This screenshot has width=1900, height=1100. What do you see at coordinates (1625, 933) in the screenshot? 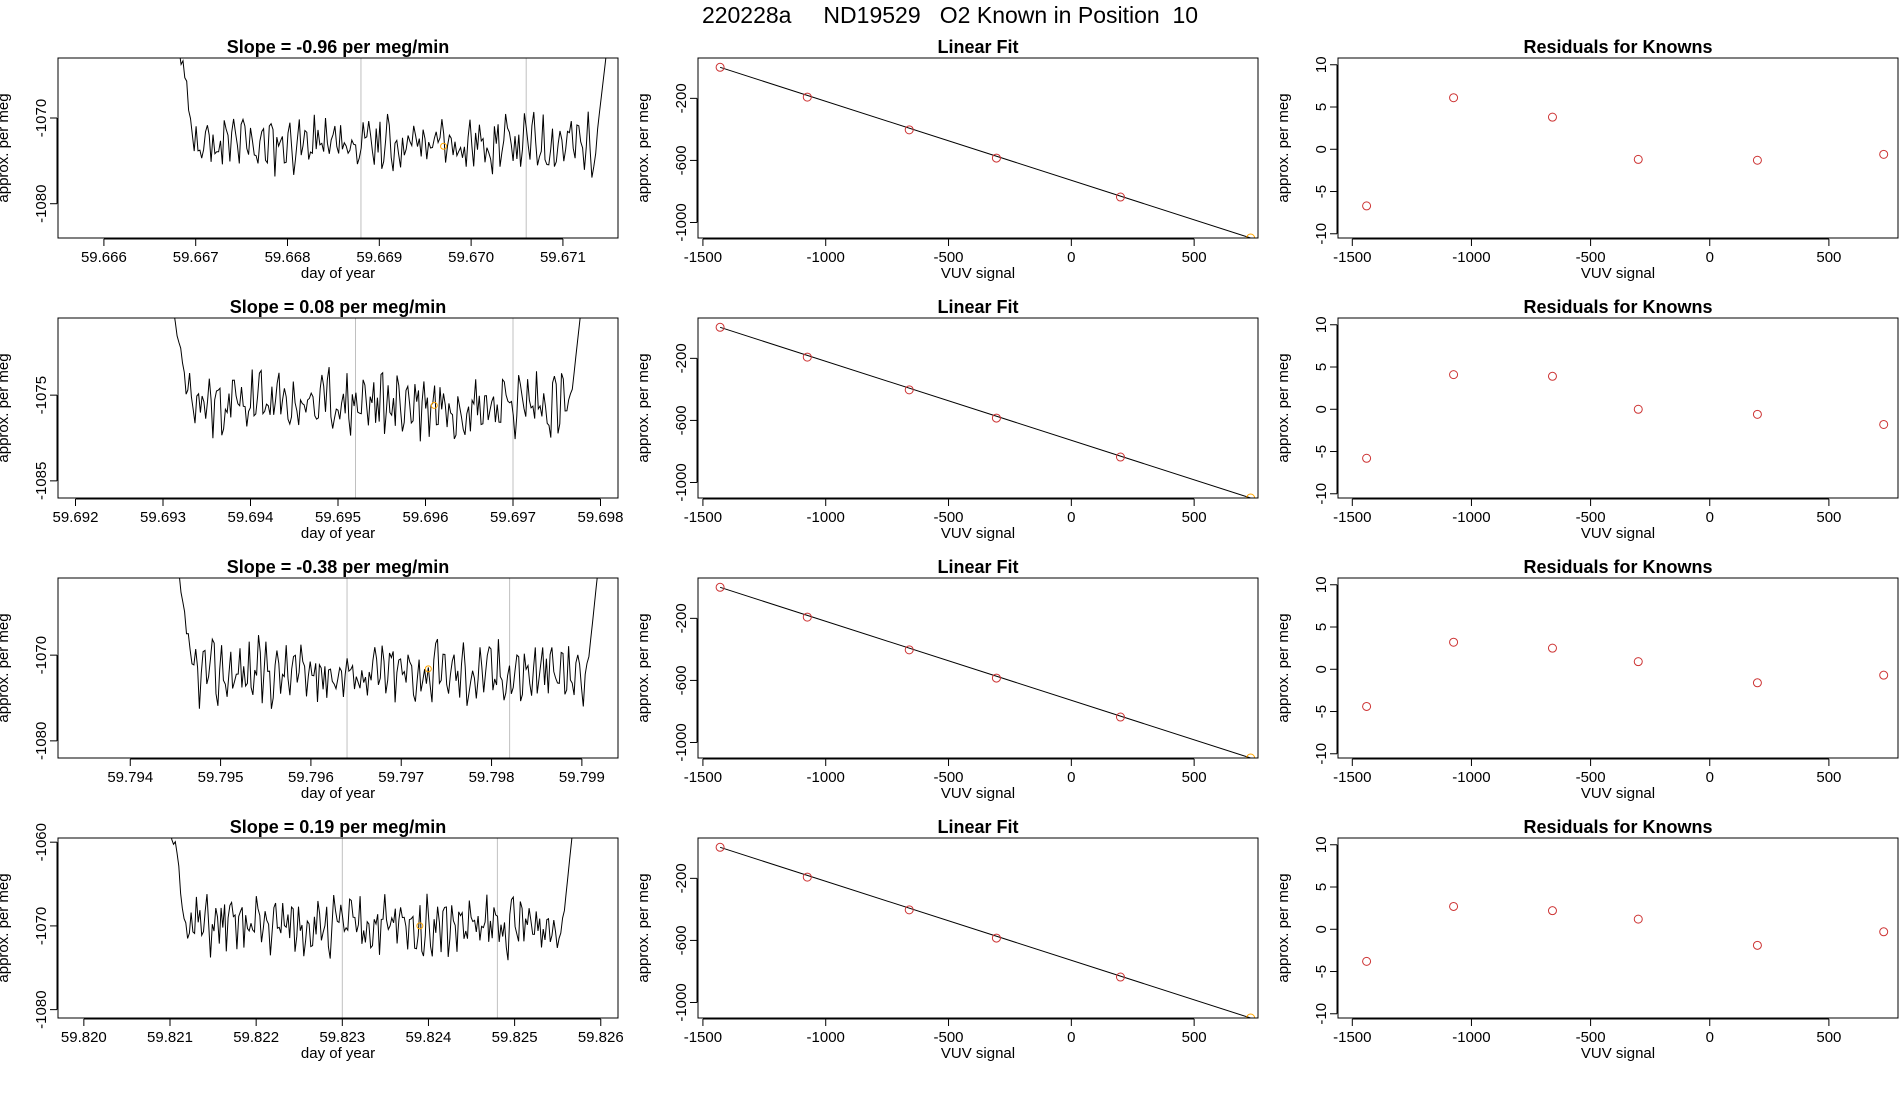
I see `residuals-row4-plot-area` at bounding box center [1625, 933].